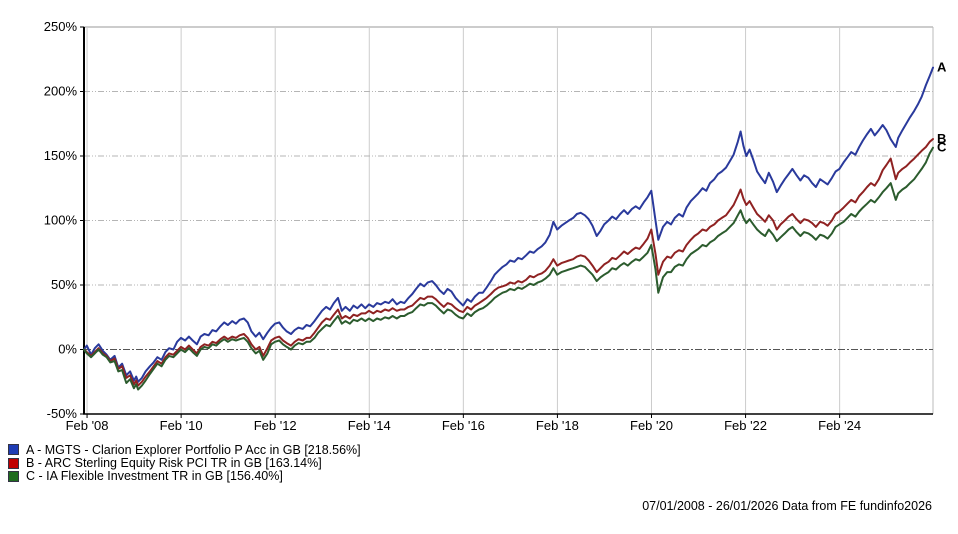 The height and width of the screenshot is (534, 958). What do you see at coordinates (87, 425) in the screenshot?
I see `x-tick-label: Feb '08` at bounding box center [87, 425].